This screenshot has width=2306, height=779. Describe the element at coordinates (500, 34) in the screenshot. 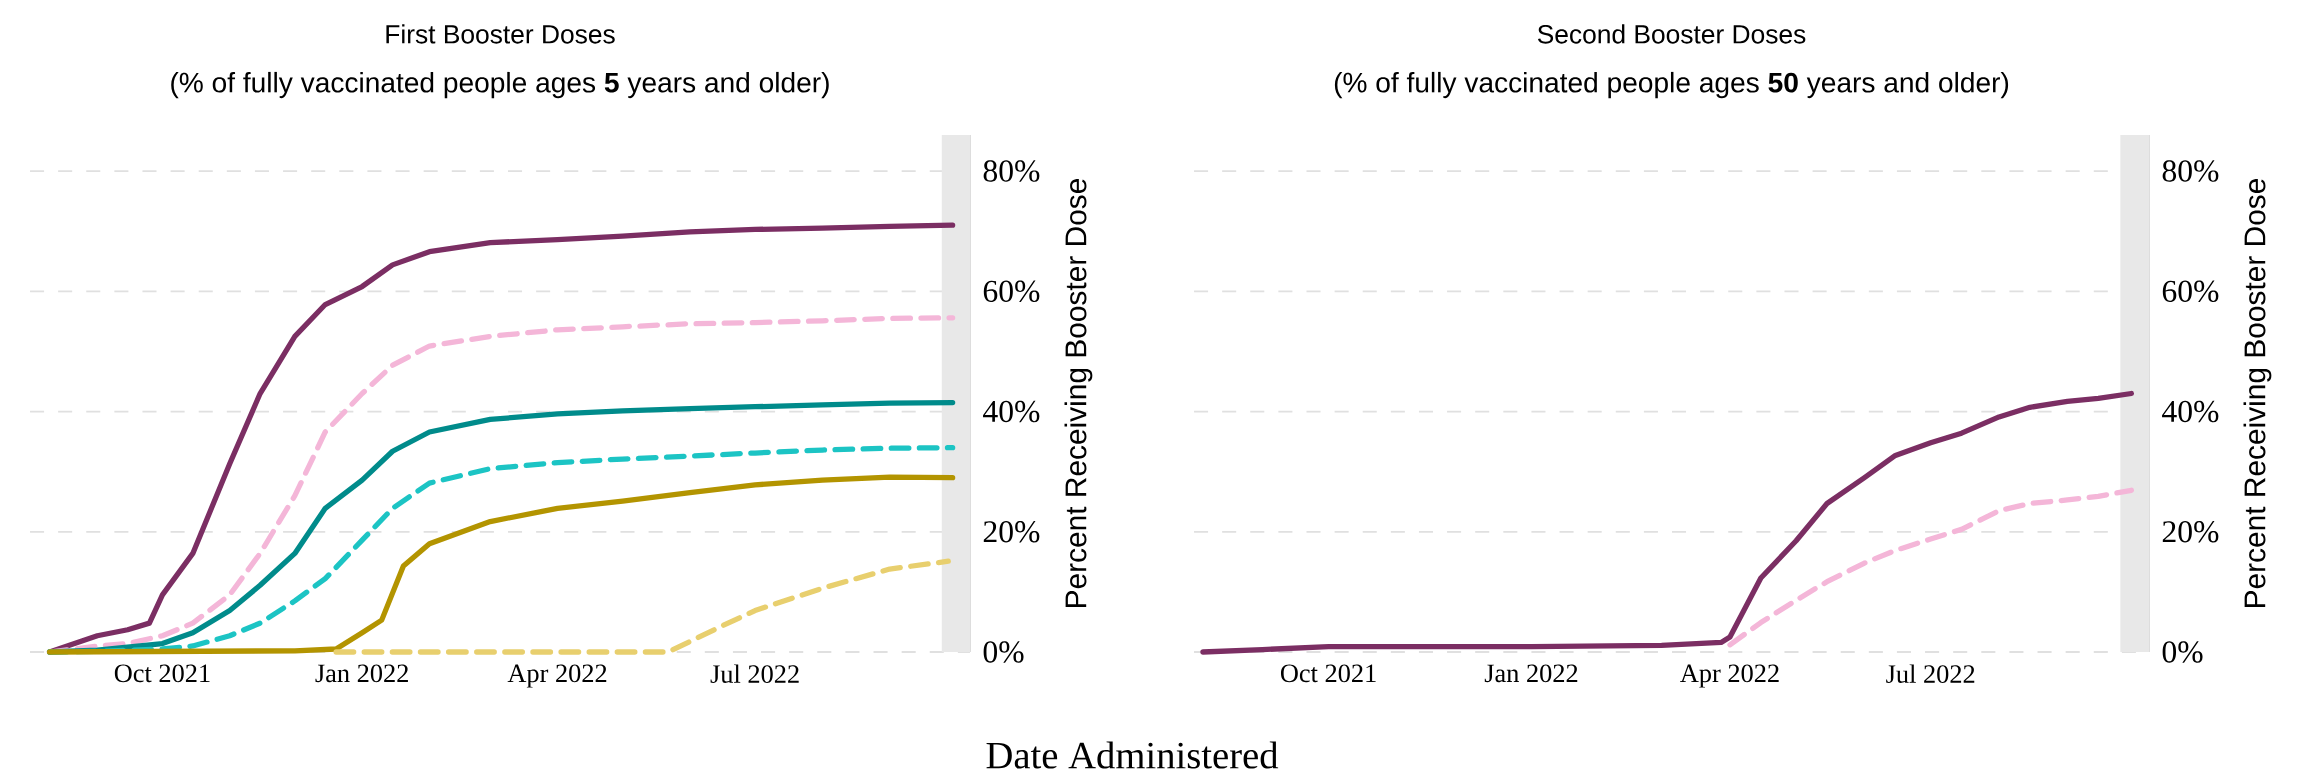

I see `chart-title: First Booster Doses` at that location.